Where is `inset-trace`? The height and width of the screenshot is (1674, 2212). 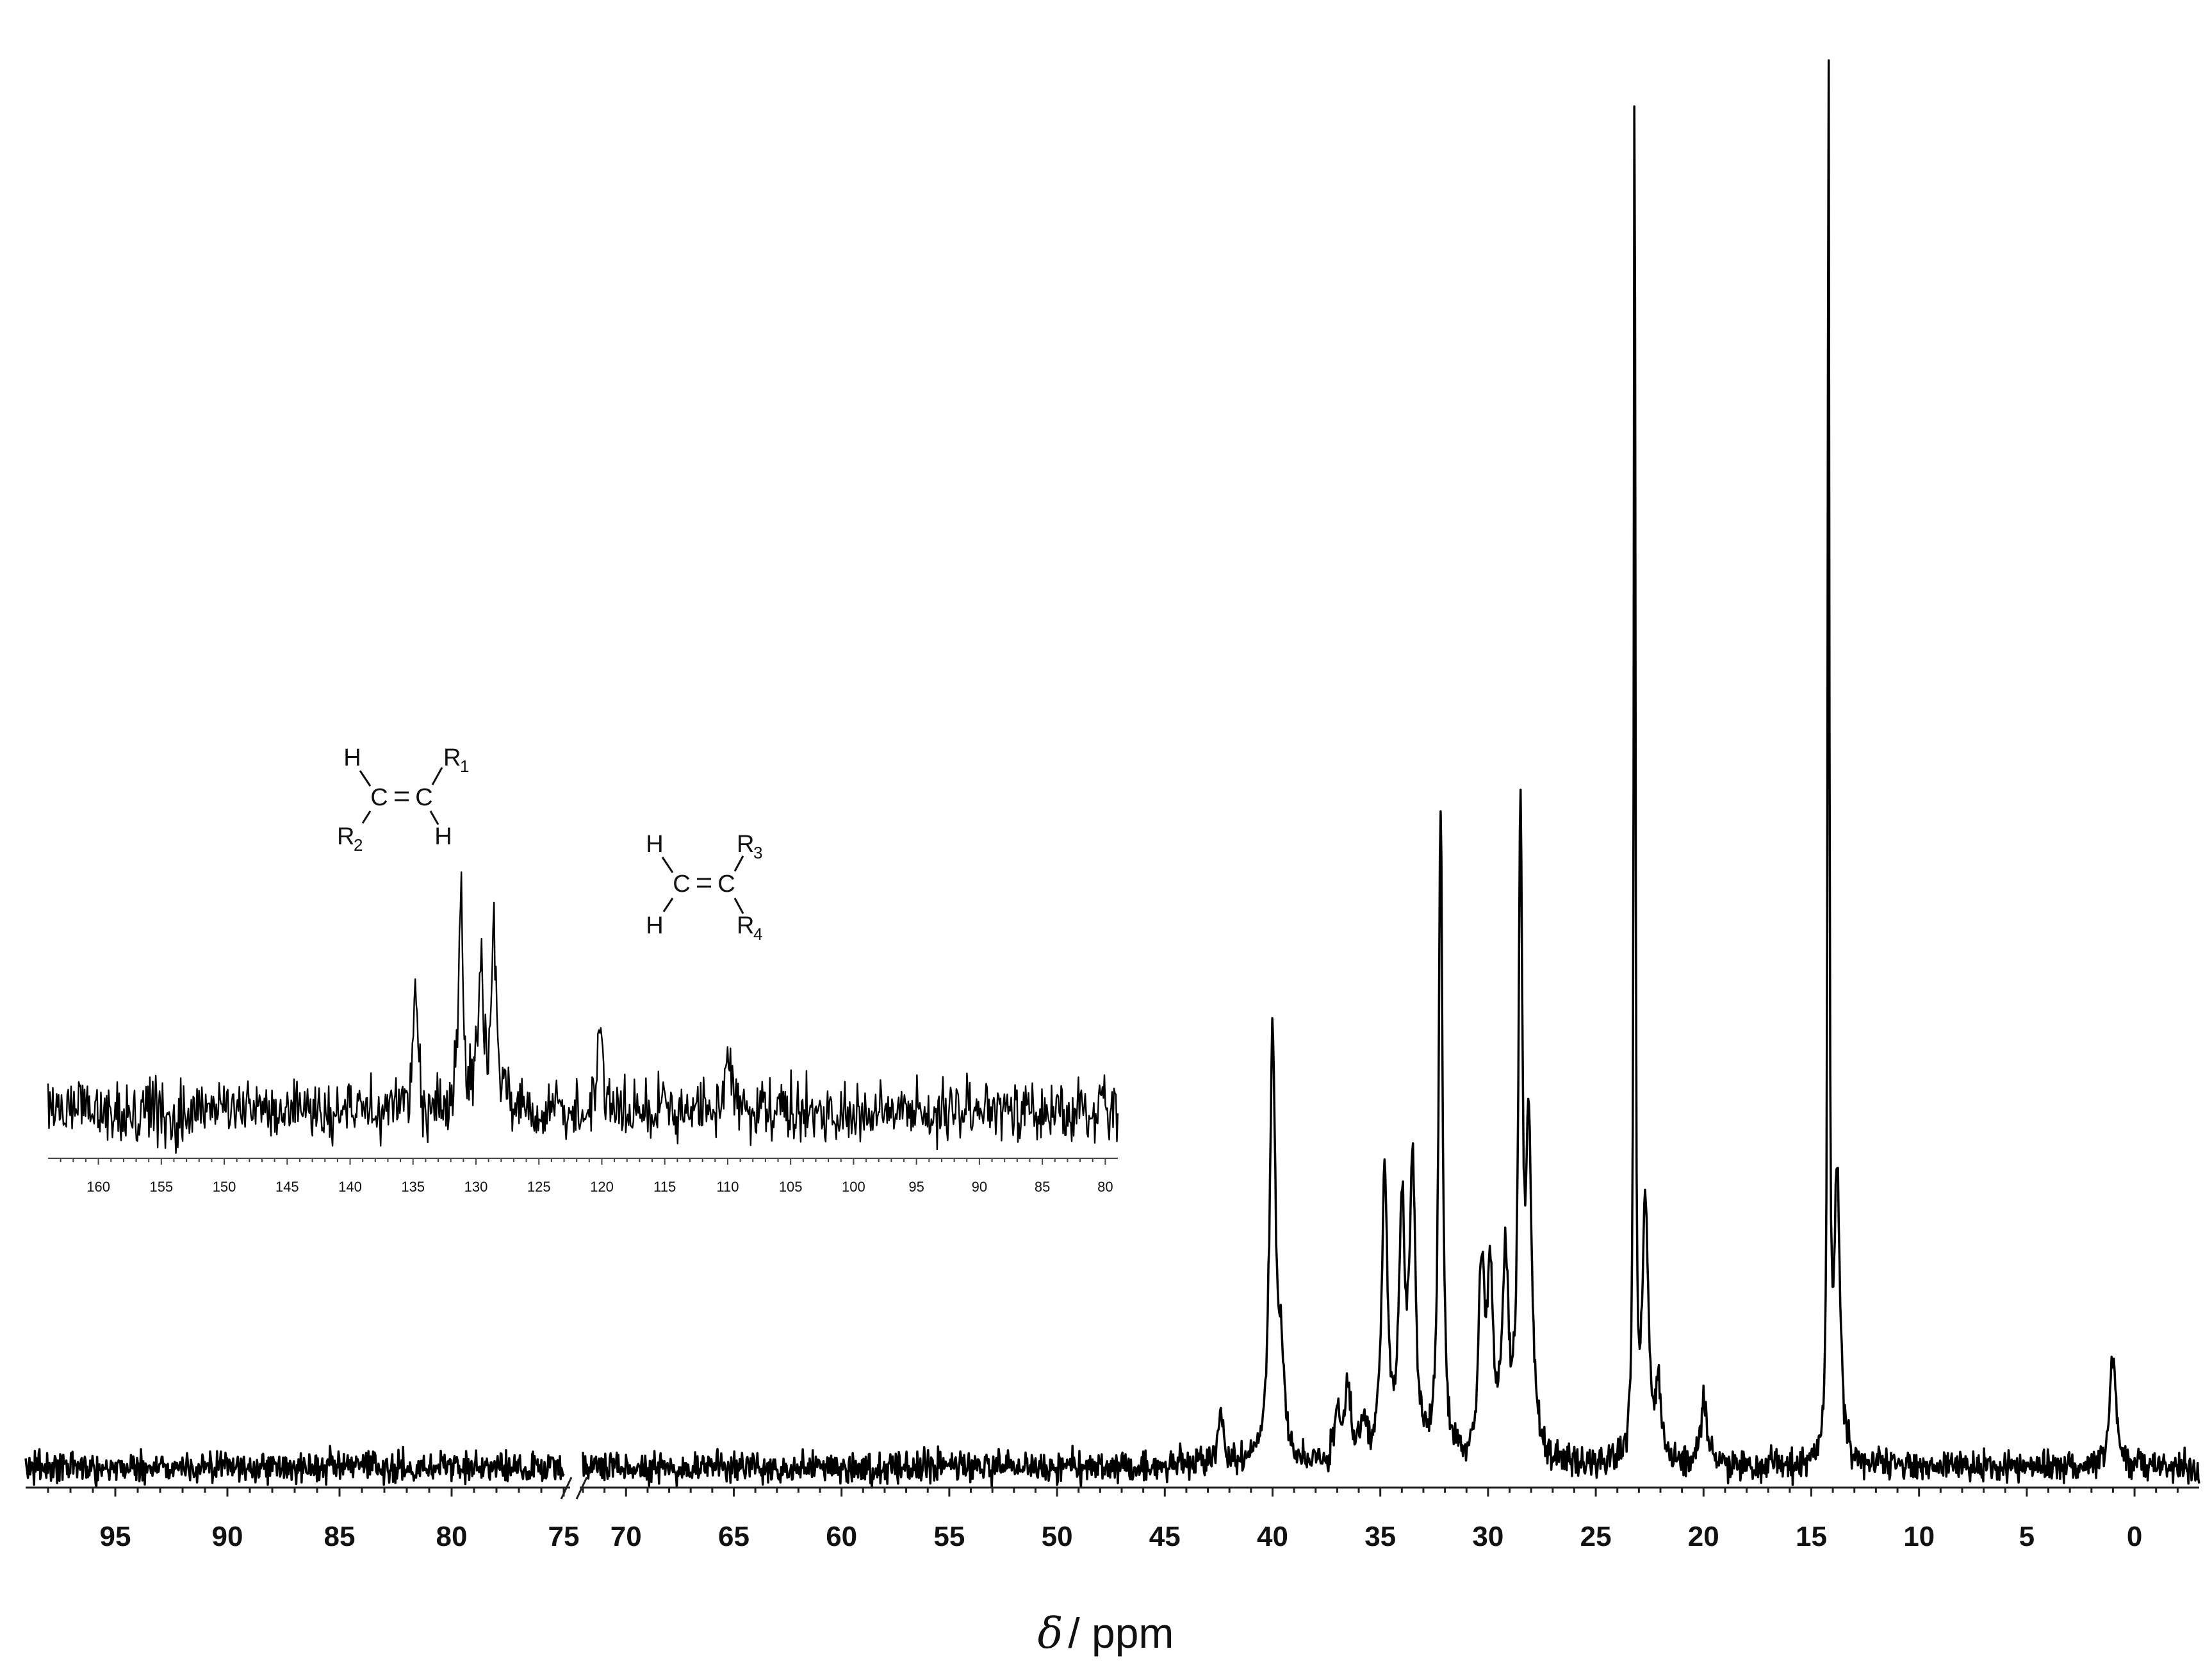
inset-trace is located at coordinates (583, 1012).